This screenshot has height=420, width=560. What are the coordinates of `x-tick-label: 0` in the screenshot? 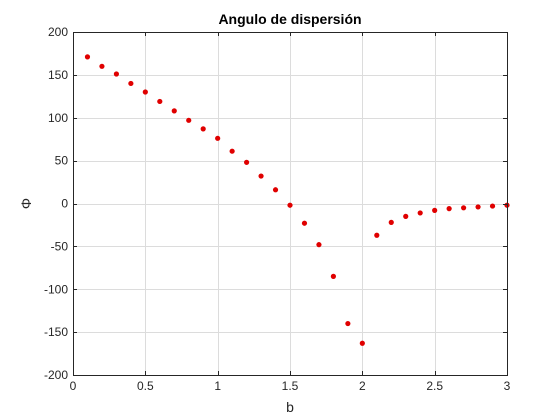 It's located at (73, 386).